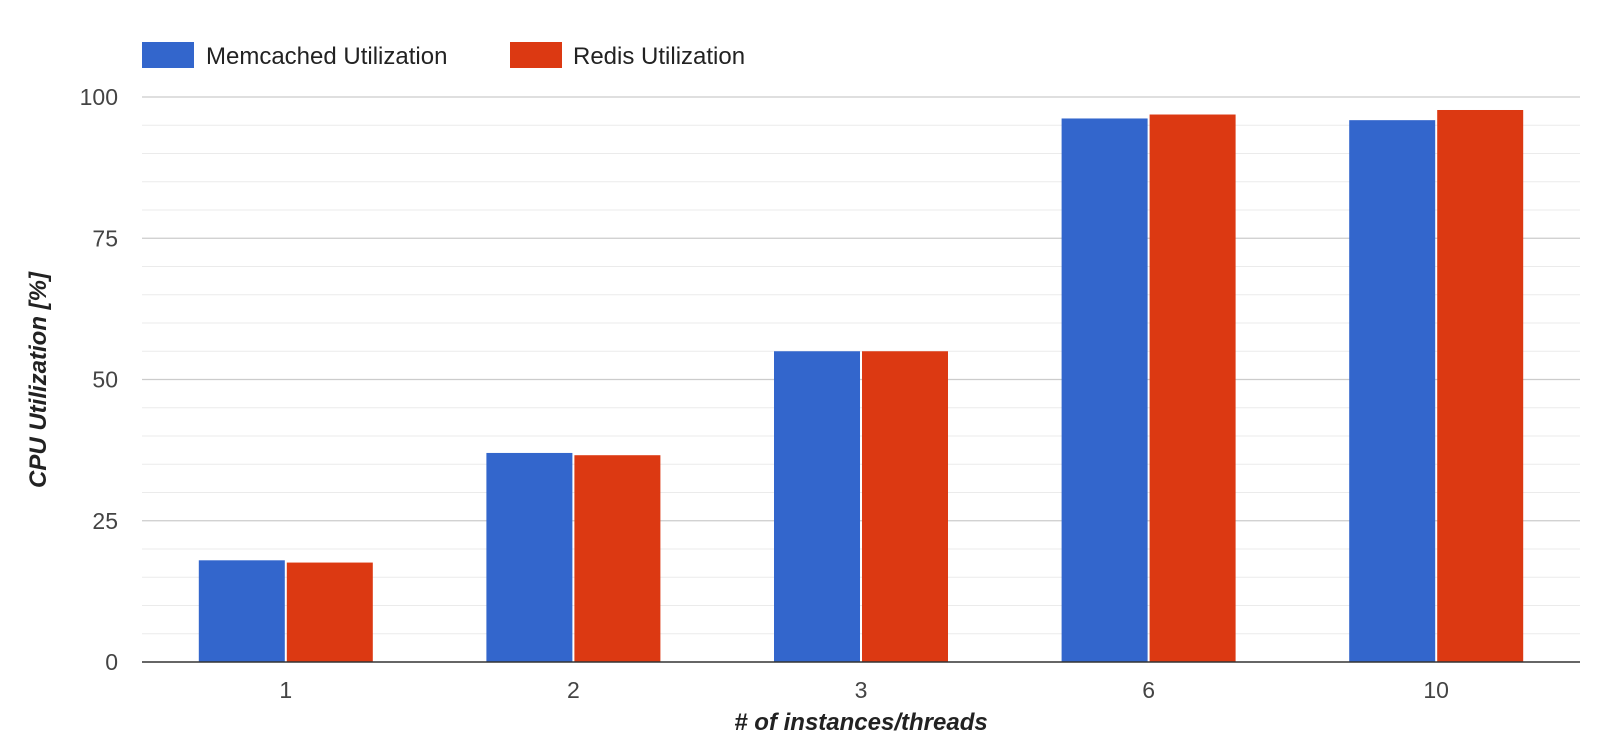 Image resolution: width=1602 pixels, height=740 pixels. Describe the element at coordinates (285, 690) in the screenshot. I see `x-tick-label: 1` at that location.